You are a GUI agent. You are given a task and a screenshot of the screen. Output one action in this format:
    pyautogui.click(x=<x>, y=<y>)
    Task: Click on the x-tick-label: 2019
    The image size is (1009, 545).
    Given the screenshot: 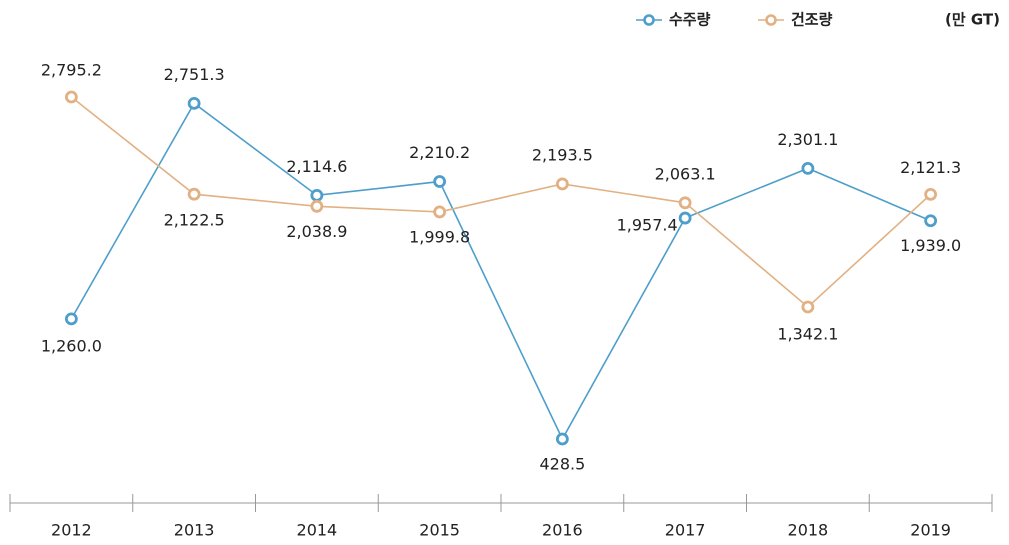 What is the action you would take?
    pyautogui.click(x=930, y=530)
    